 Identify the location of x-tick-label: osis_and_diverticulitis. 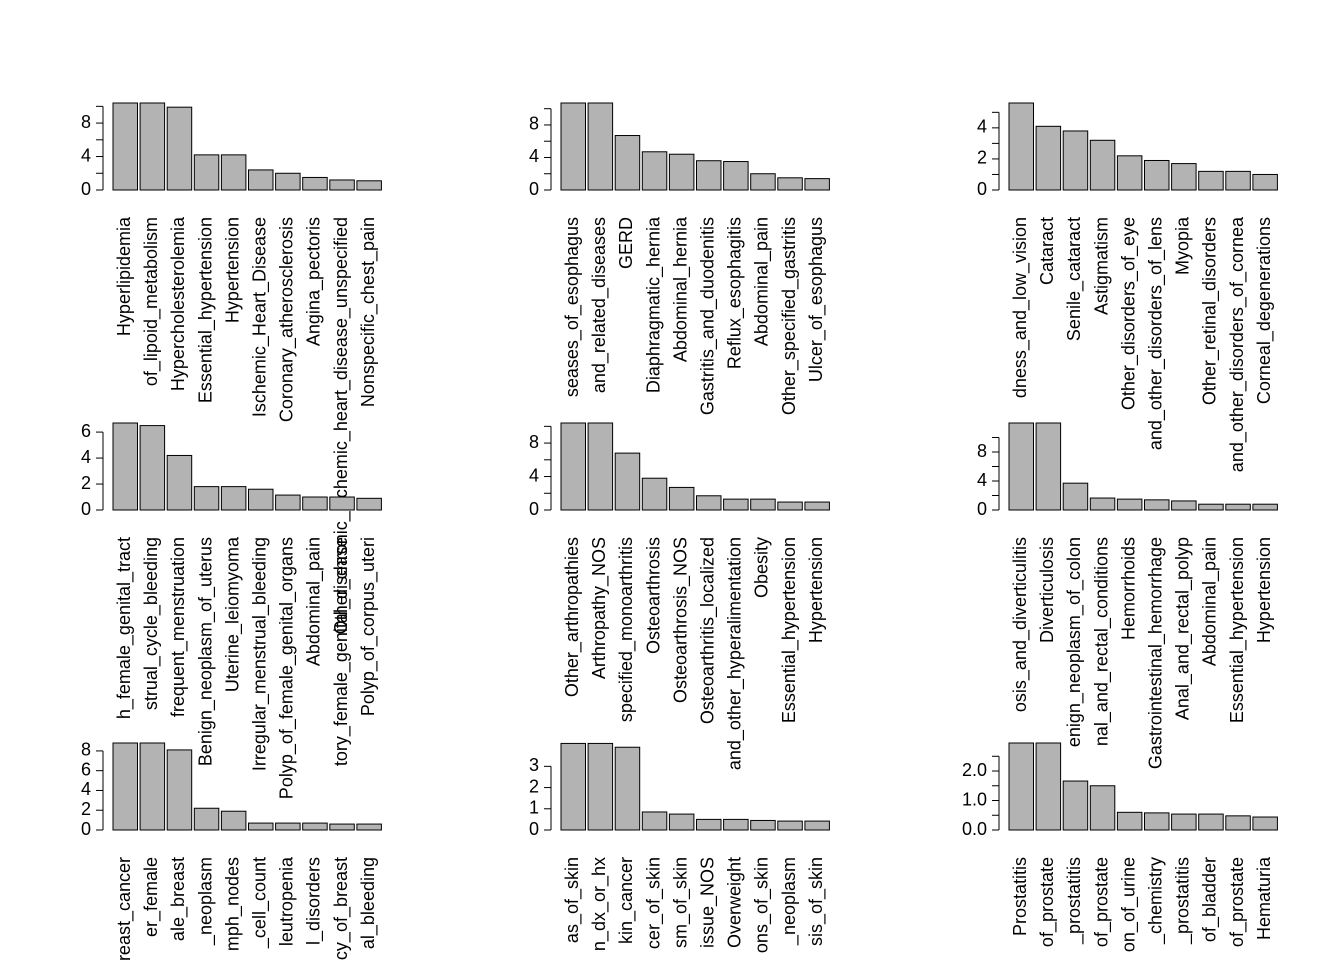
(1020, 624).